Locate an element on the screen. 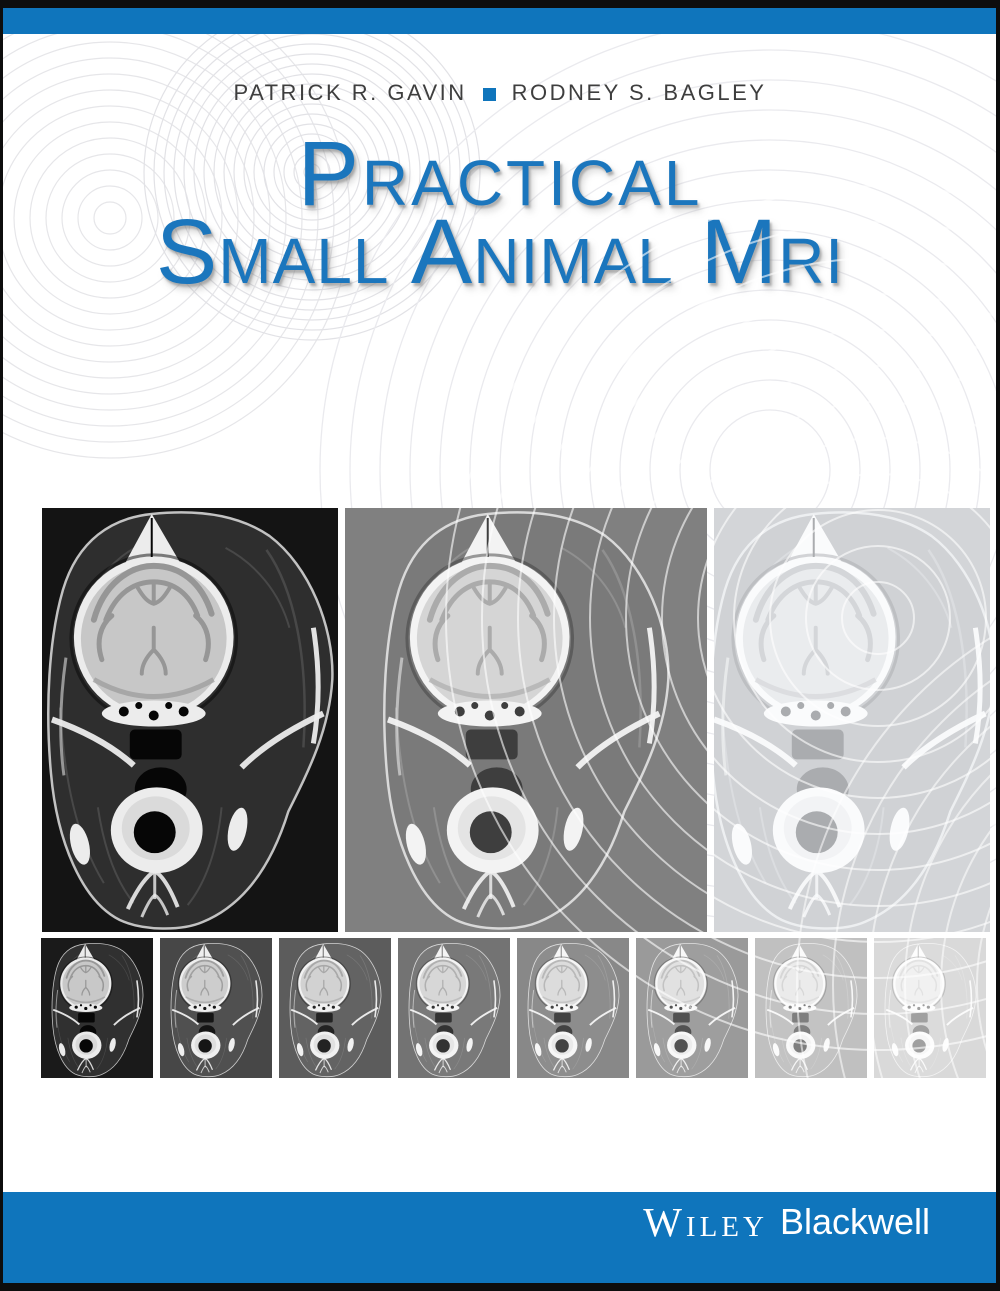 Image resolution: width=1000 pixels, height=1291 pixels. mri-panel-light is located at coordinates (852, 720).